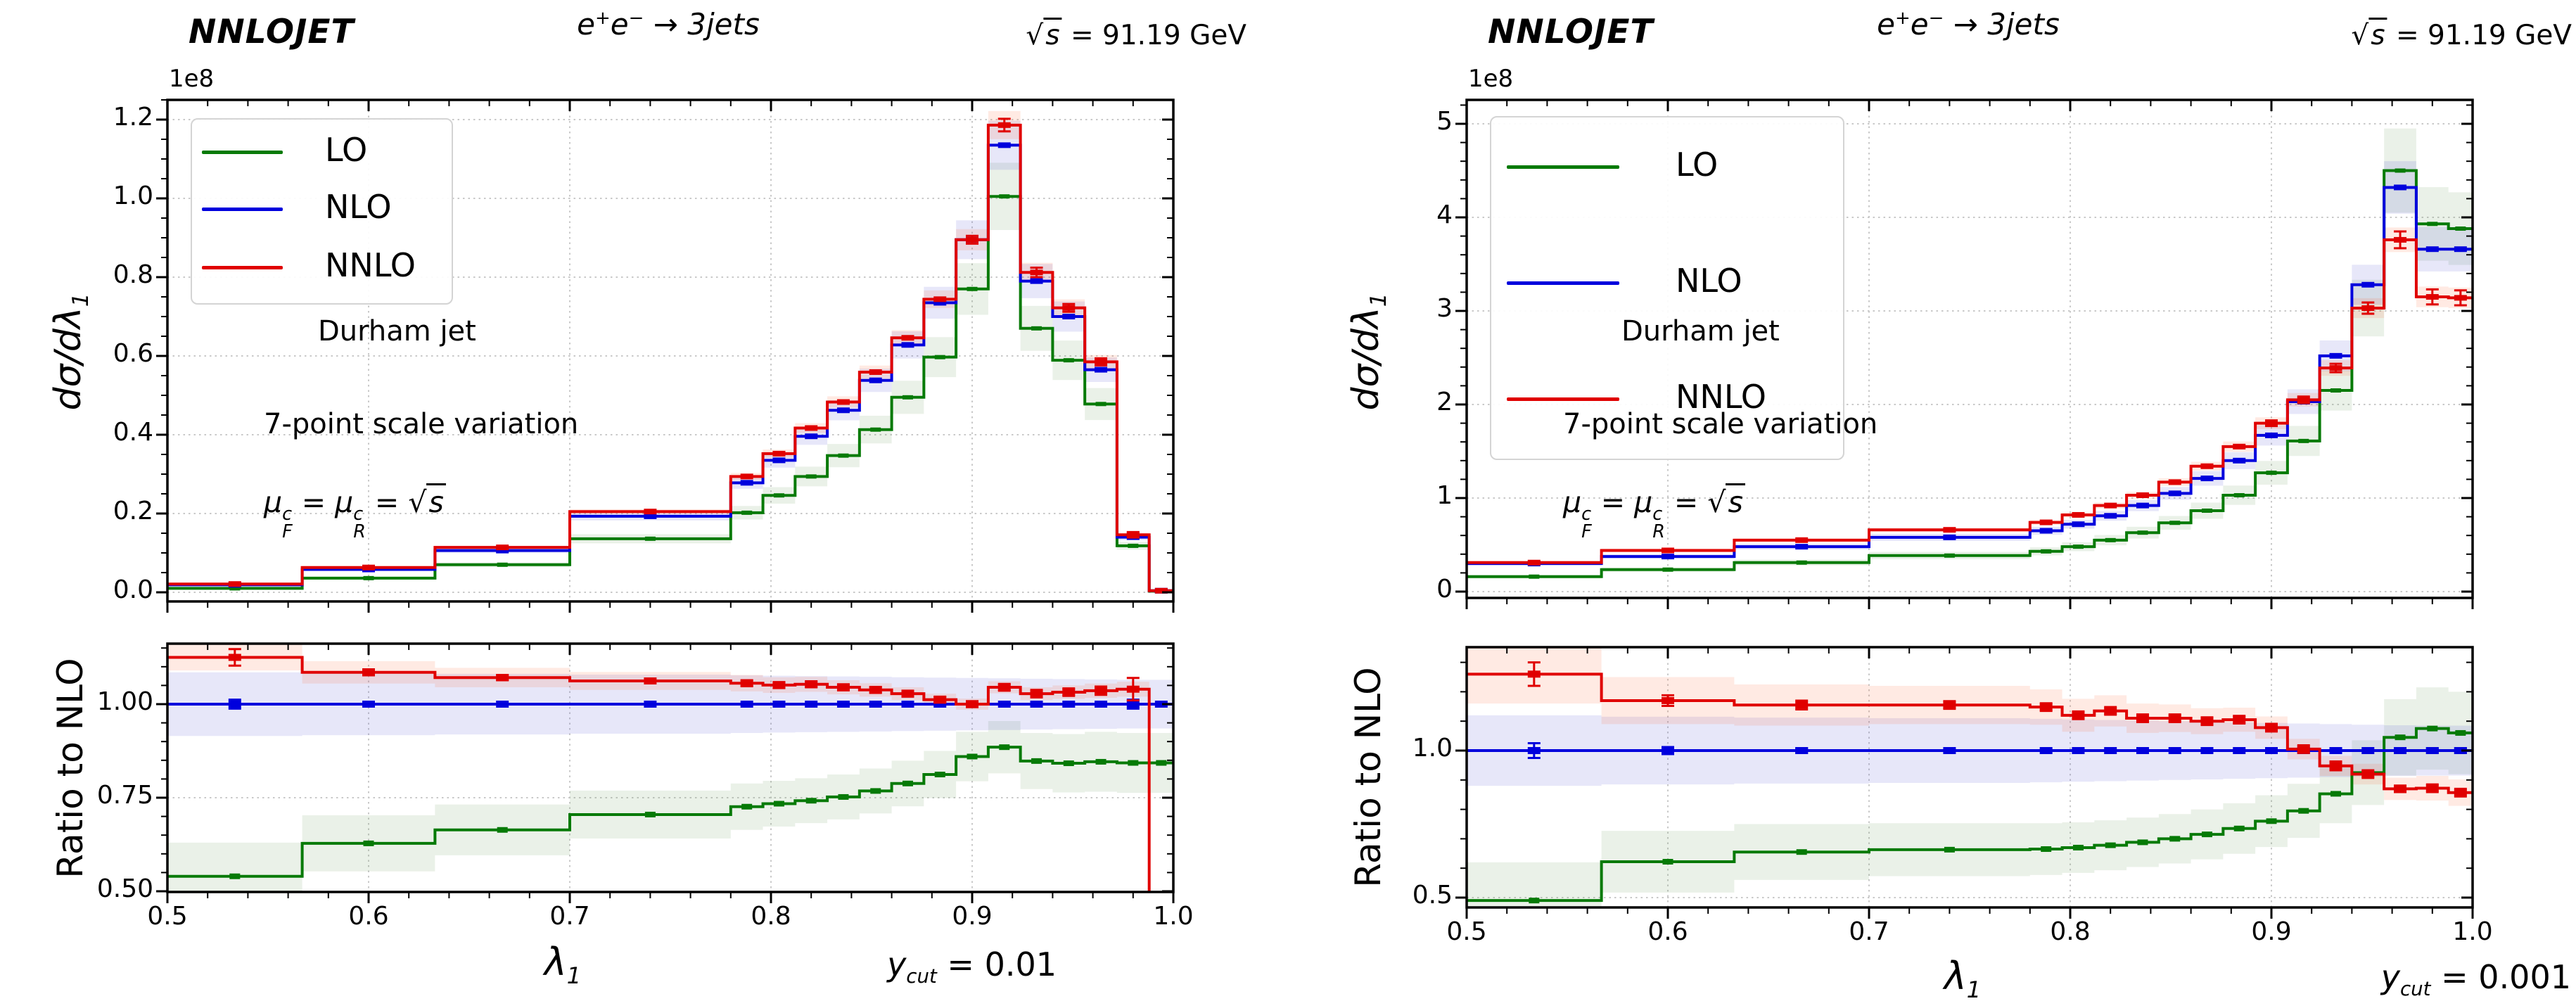  I want to click on y-tick-label: 1.00, so click(124, 701).